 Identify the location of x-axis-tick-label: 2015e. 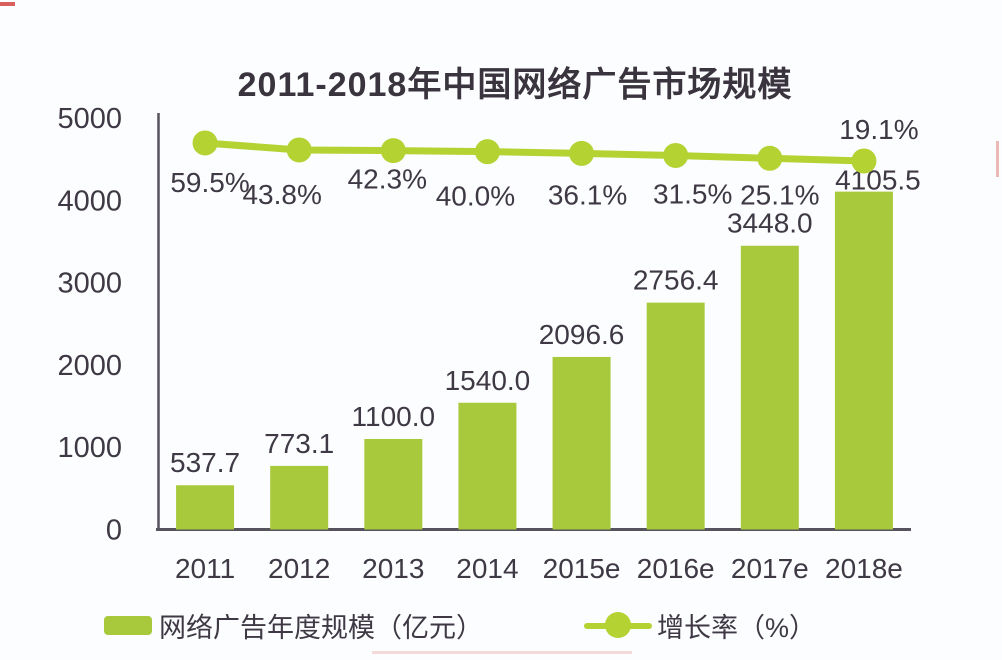
(582, 568).